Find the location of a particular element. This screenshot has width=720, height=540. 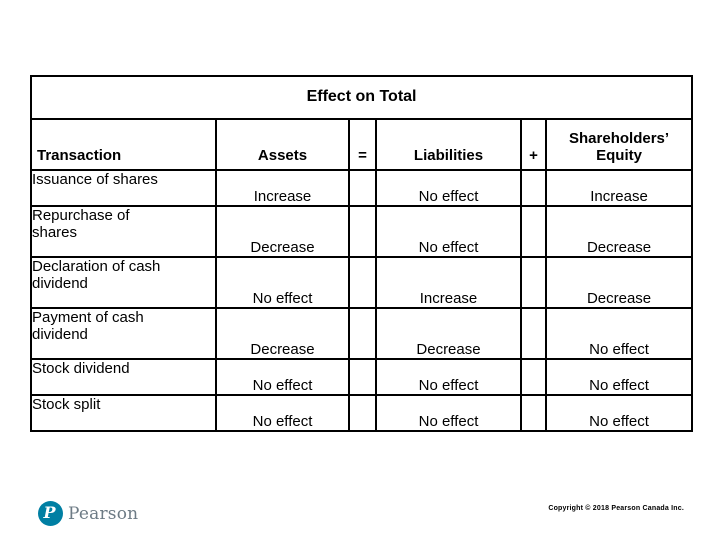

table-title: Effect on Total is located at coordinates (361, 97).